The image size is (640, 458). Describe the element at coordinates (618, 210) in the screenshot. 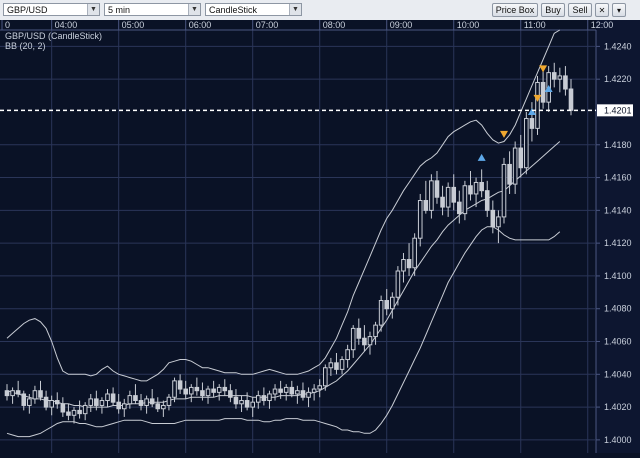

I see `price-tick-label: 1.4140` at that location.